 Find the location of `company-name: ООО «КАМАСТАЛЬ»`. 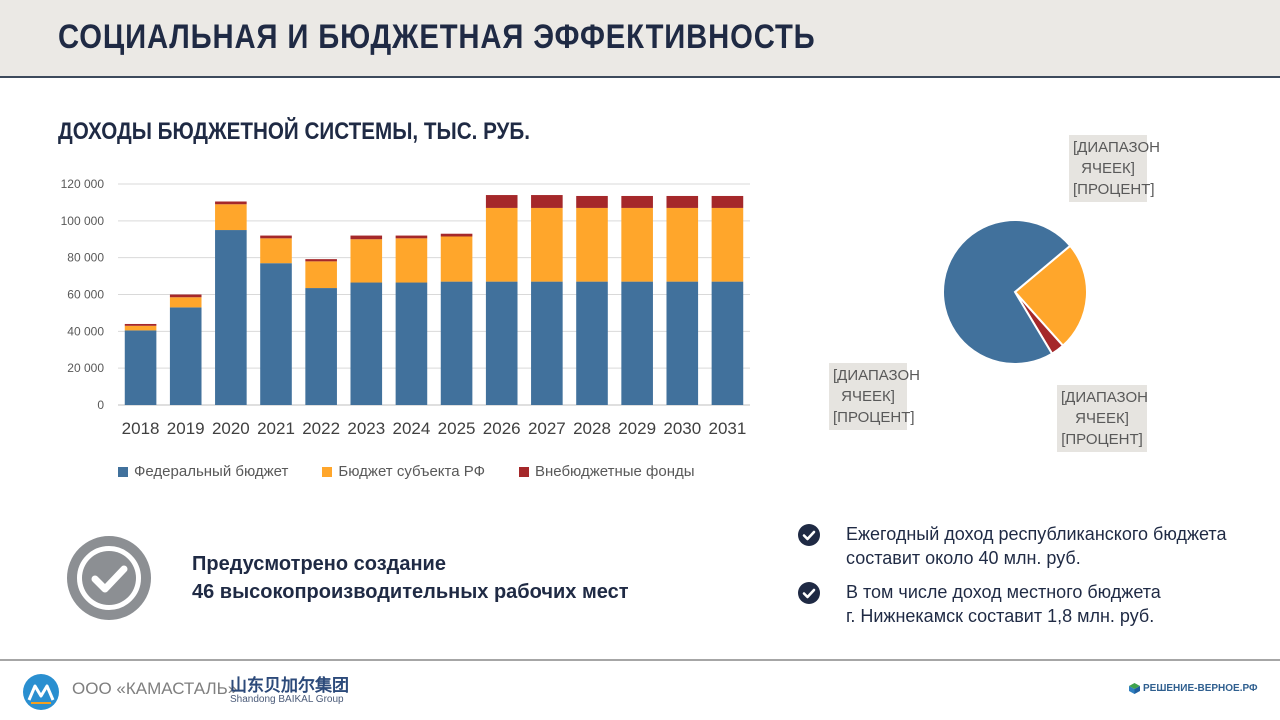

company-name: ООО «КАМАСТАЛЬ» is located at coordinates (155, 688).